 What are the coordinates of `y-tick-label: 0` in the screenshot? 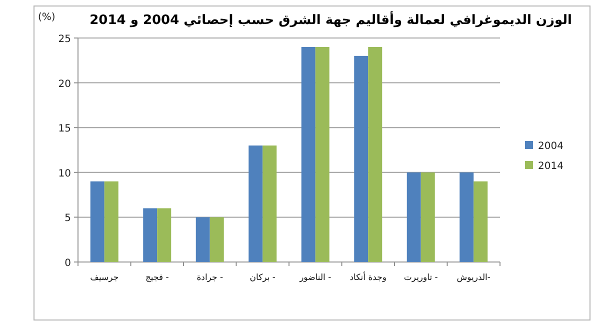 It's located at (67, 263).